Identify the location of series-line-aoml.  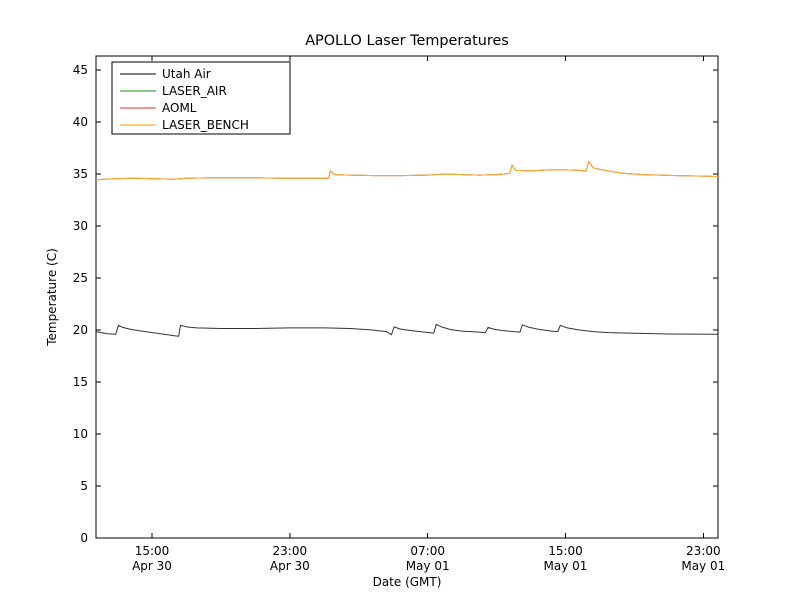
(407, 171).